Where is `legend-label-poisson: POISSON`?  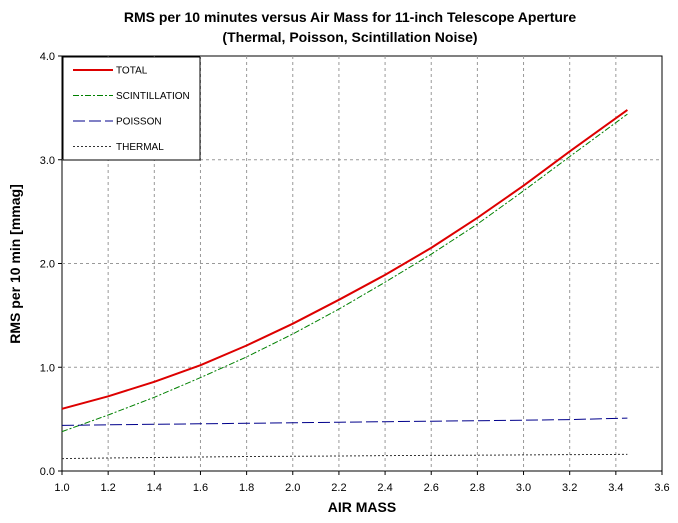 legend-label-poisson: POISSON is located at coordinates (139, 122).